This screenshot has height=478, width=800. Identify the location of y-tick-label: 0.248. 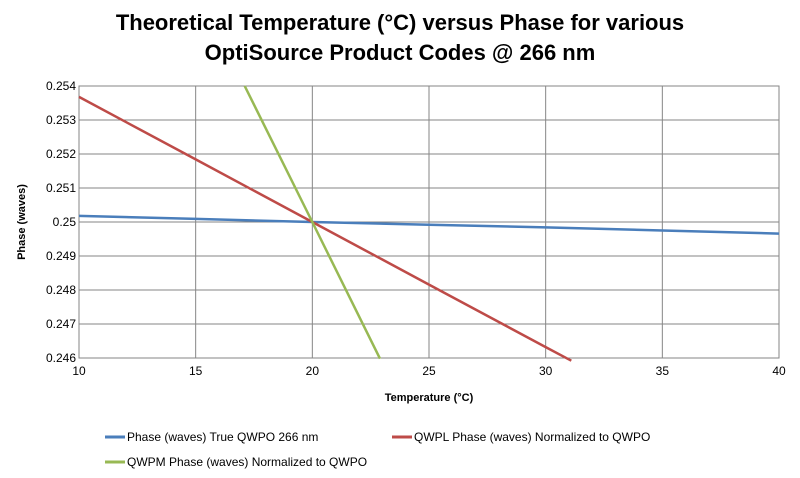
(61, 290).